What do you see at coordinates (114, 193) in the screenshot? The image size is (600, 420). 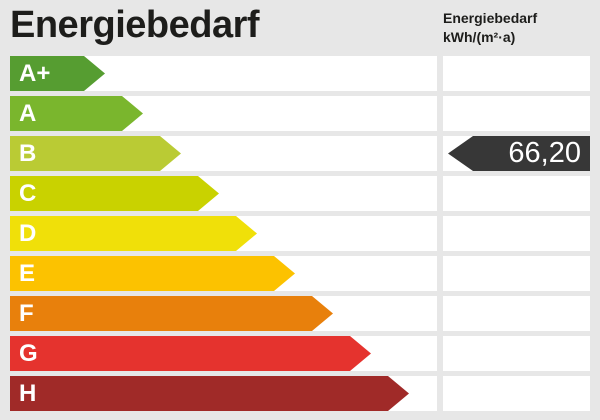 I see `rating-bar-c: C` at bounding box center [114, 193].